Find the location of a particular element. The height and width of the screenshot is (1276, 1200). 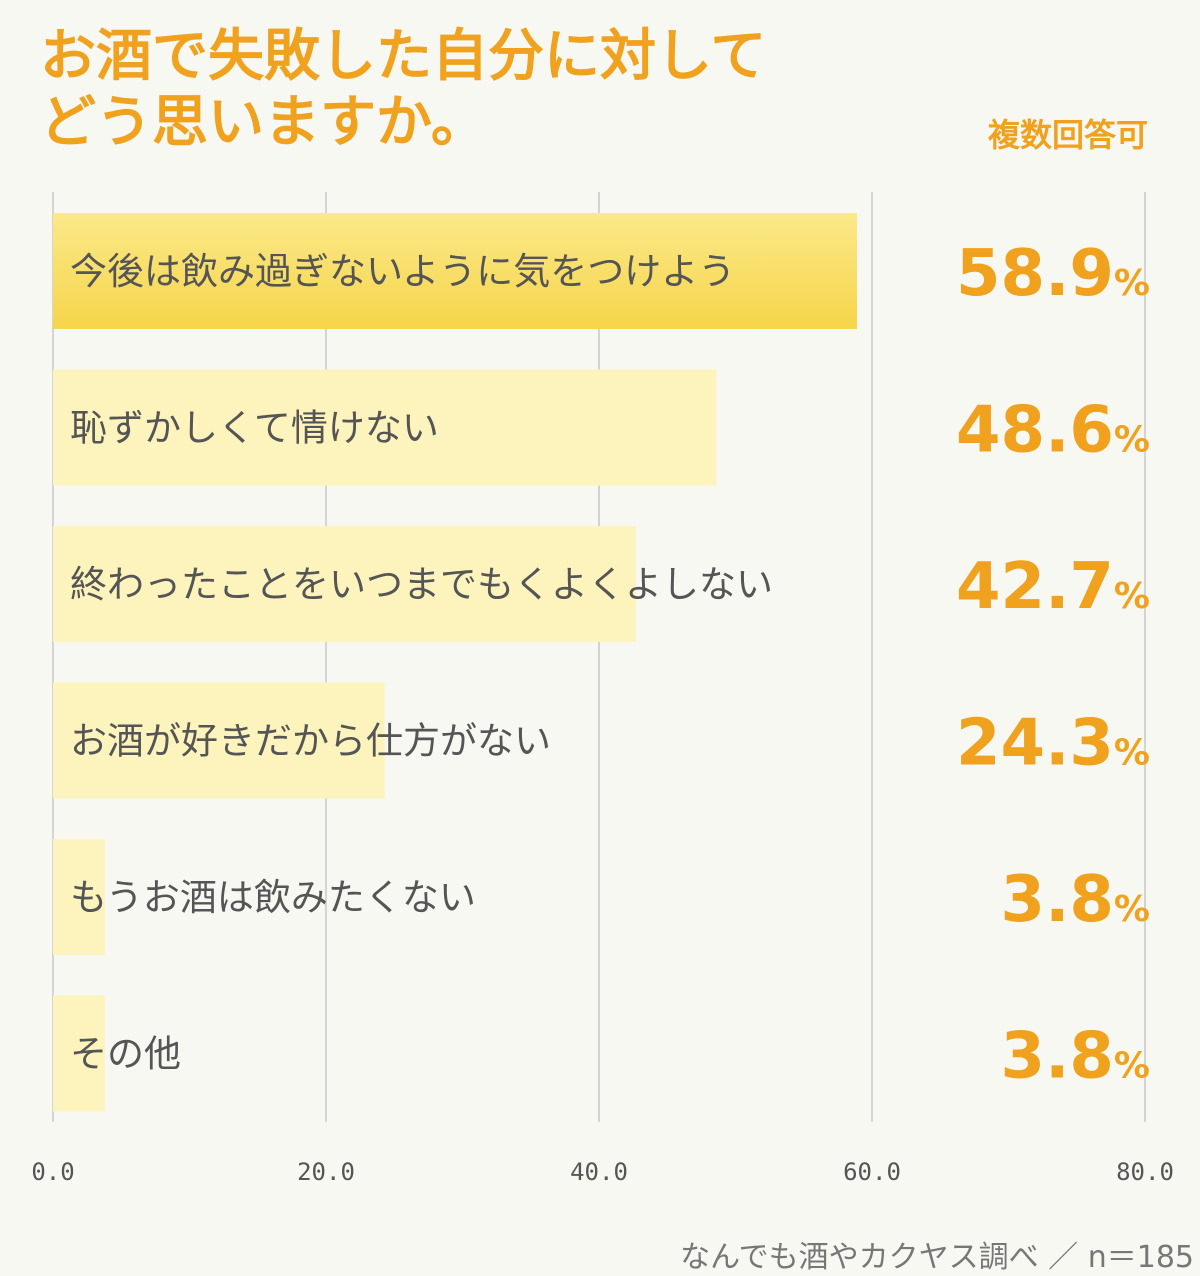

x-tick-label: 60.0 is located at coordinates (872, 1172).